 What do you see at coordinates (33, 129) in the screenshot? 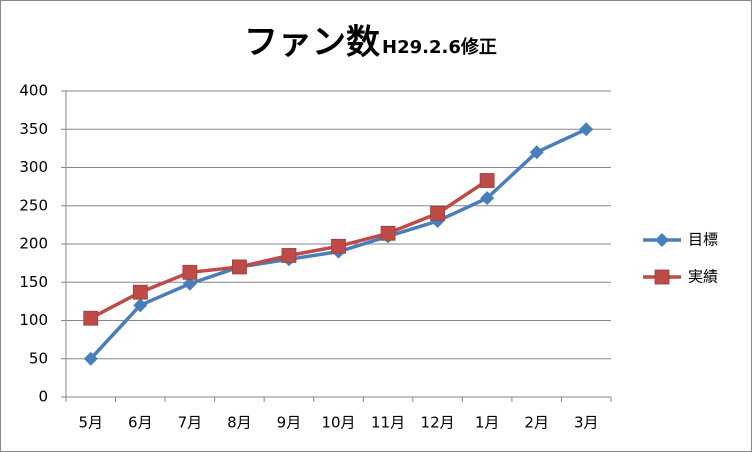
I see `y-tick-label: 350` at bounding box center [33, 129].